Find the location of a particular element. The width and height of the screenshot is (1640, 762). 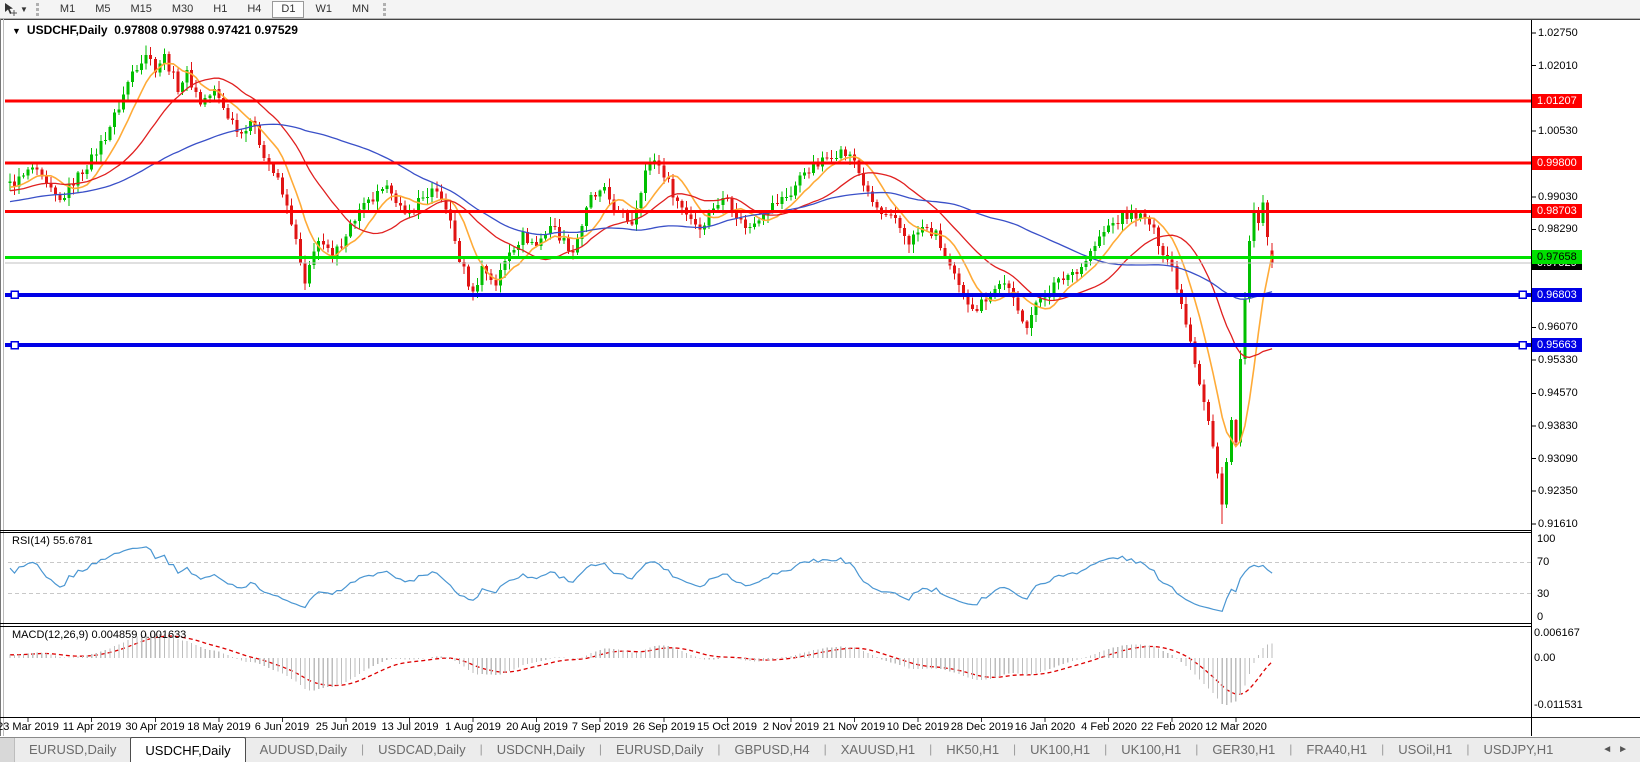

price-tick-label: 0.95330 is located at coordinates (1558, 360).